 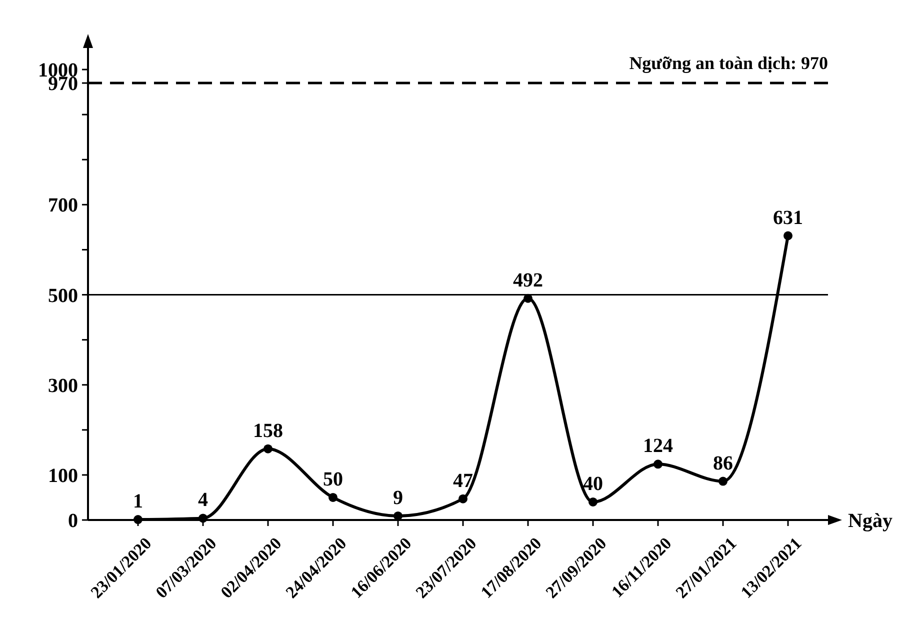 What do you see at coordinates (788, 217) in the screenshot?
I see `data-label: 631` at bounding box center [788, 217].